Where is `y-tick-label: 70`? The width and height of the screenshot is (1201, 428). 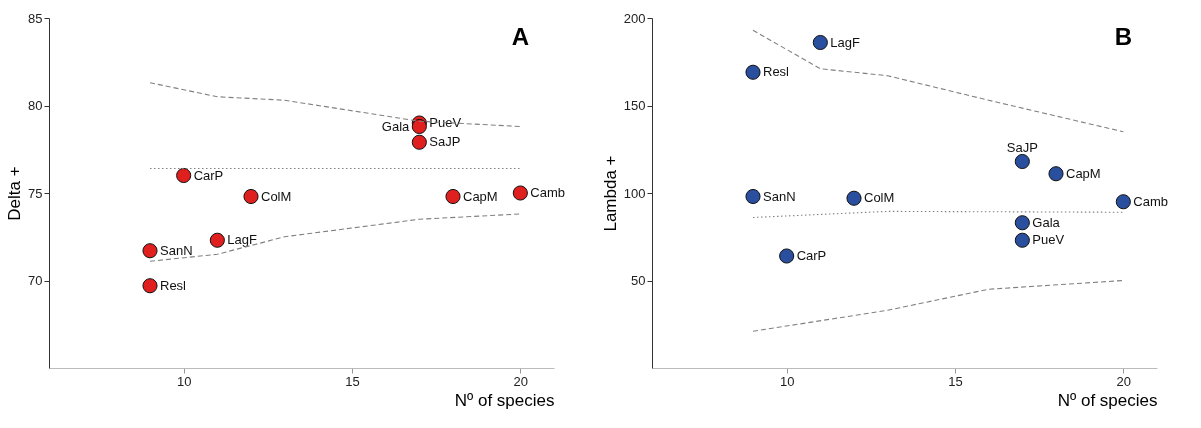 y-tick-label: 70 is located at coordinates (35, 280).